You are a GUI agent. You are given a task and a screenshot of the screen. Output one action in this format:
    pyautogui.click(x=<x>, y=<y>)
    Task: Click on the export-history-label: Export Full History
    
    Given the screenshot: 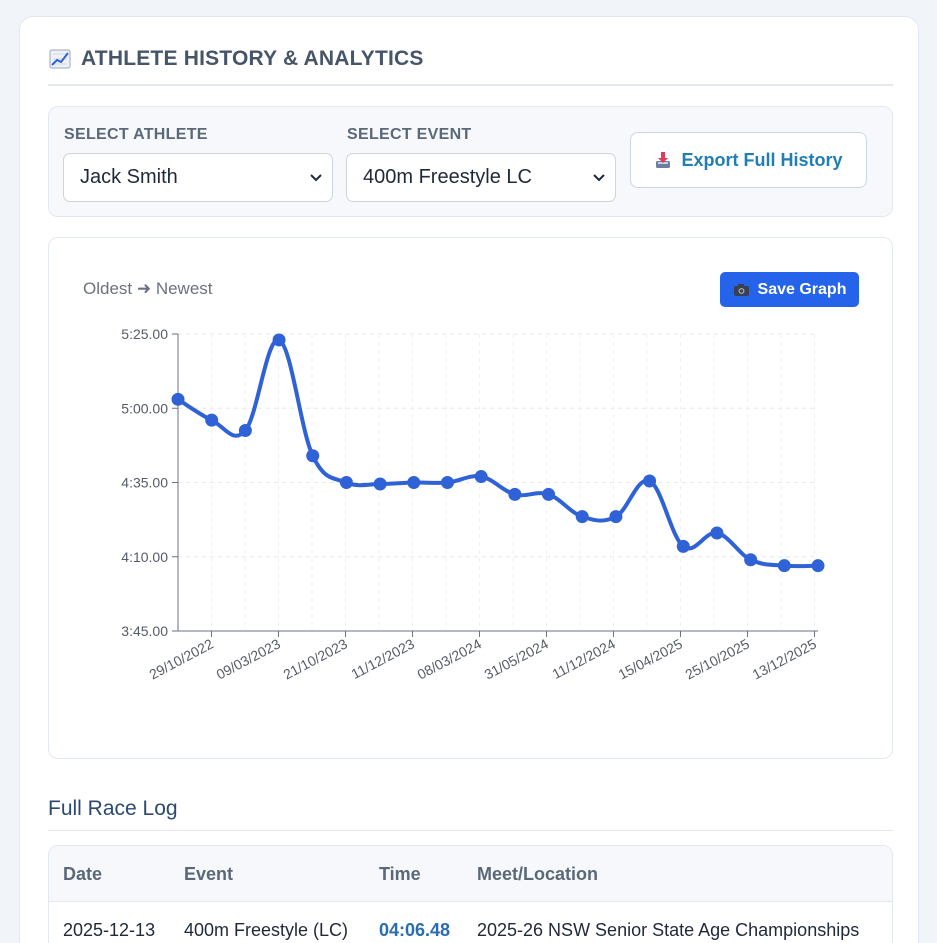 What is the action you would take?
    pyautogui.click(x=762, y=159)
    